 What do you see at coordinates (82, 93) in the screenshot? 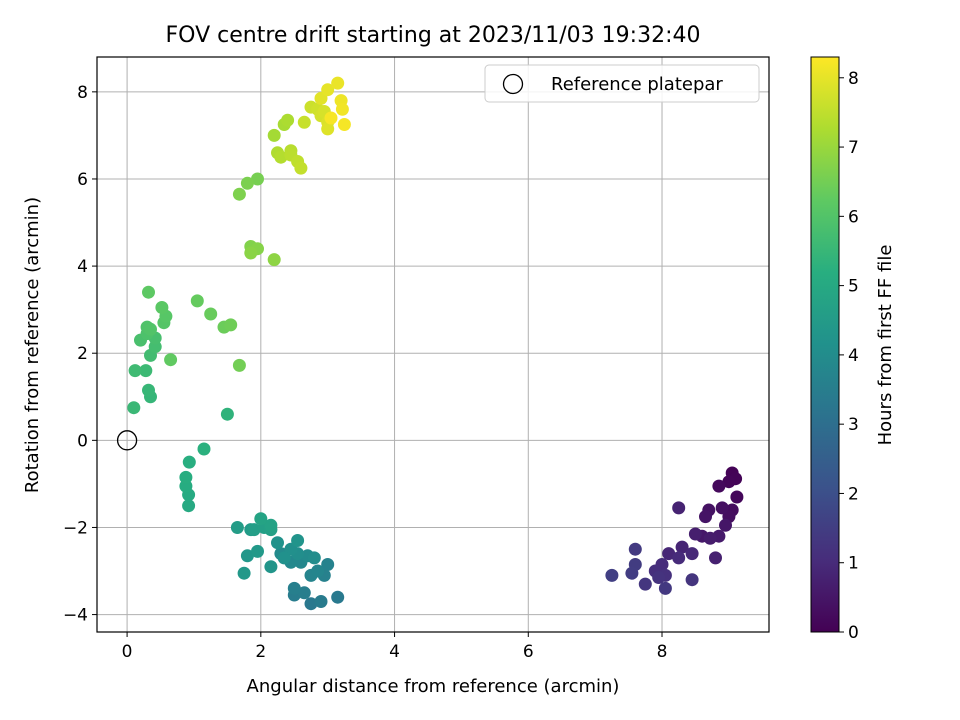
I see `y-tick-label: 8` at bounding box center [82, 93].